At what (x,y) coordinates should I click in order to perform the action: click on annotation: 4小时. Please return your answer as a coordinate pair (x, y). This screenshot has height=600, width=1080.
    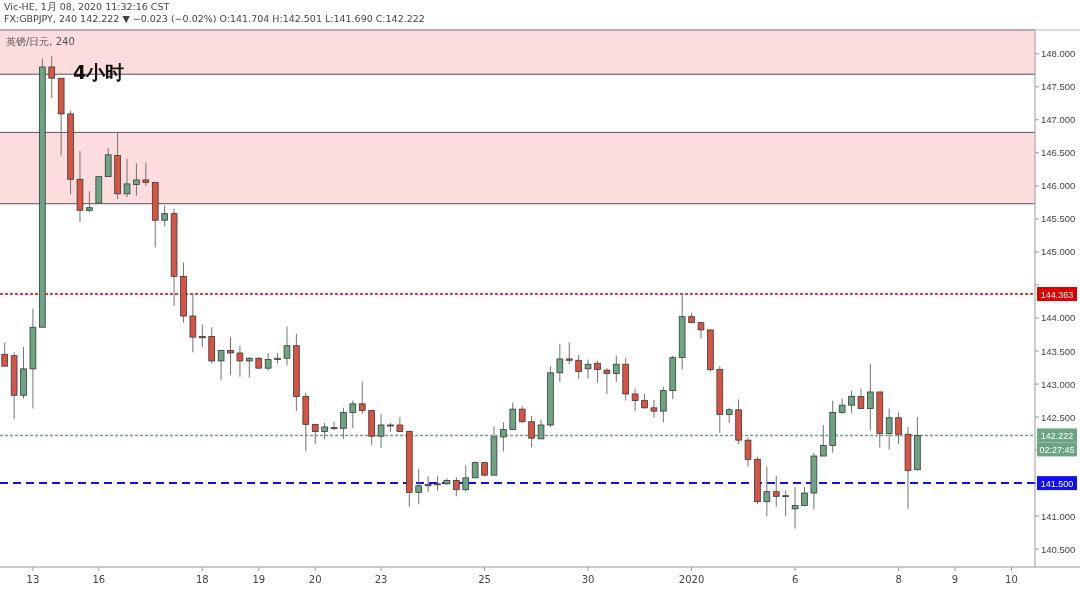
    Looking at the image, I should click on (99, 72).